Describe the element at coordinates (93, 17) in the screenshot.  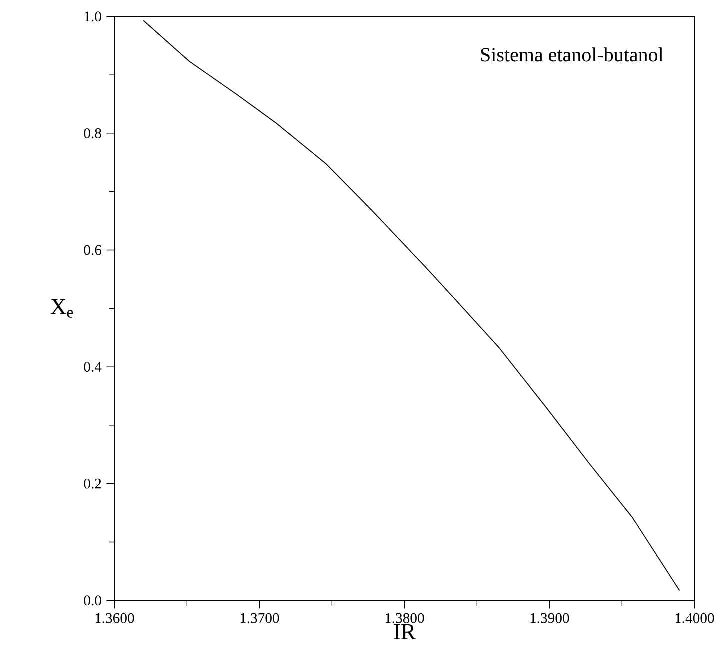
I see `y-tick-label: 1.0` at that location.